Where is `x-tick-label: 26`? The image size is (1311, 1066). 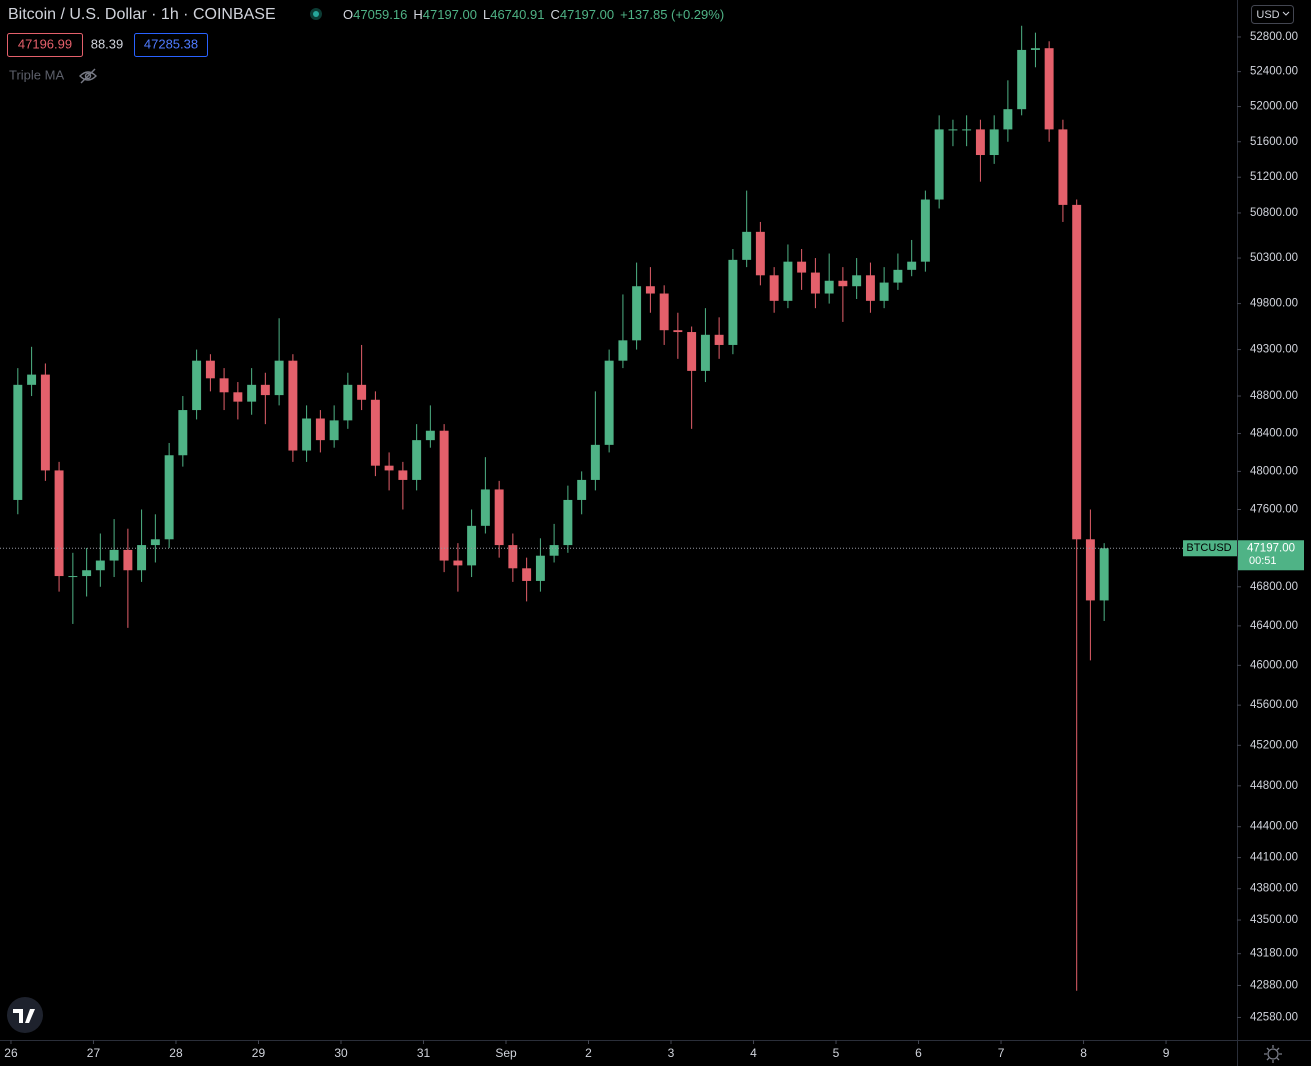 x-tick-label: 26 is located at coordinates (11, 1053).